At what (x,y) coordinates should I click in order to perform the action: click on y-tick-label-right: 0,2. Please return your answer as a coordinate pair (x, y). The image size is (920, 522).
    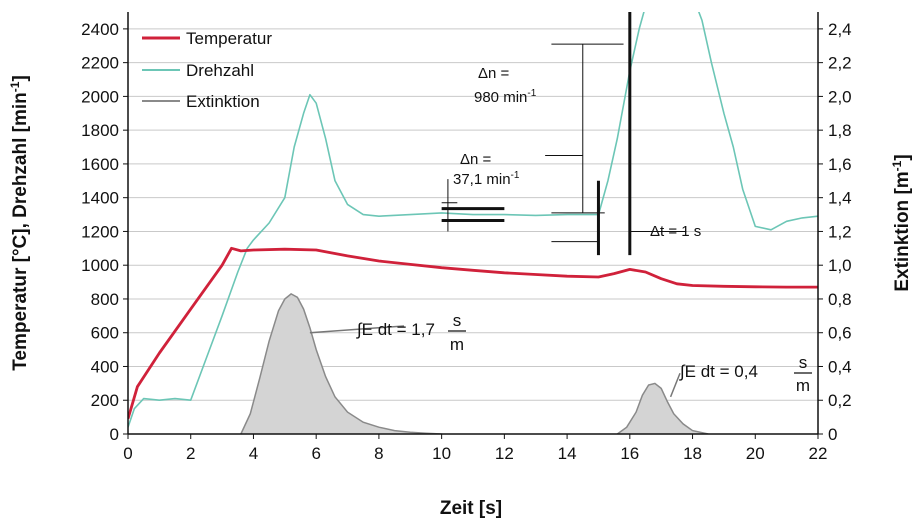
    Looking at the image, I should click on (840, 400).